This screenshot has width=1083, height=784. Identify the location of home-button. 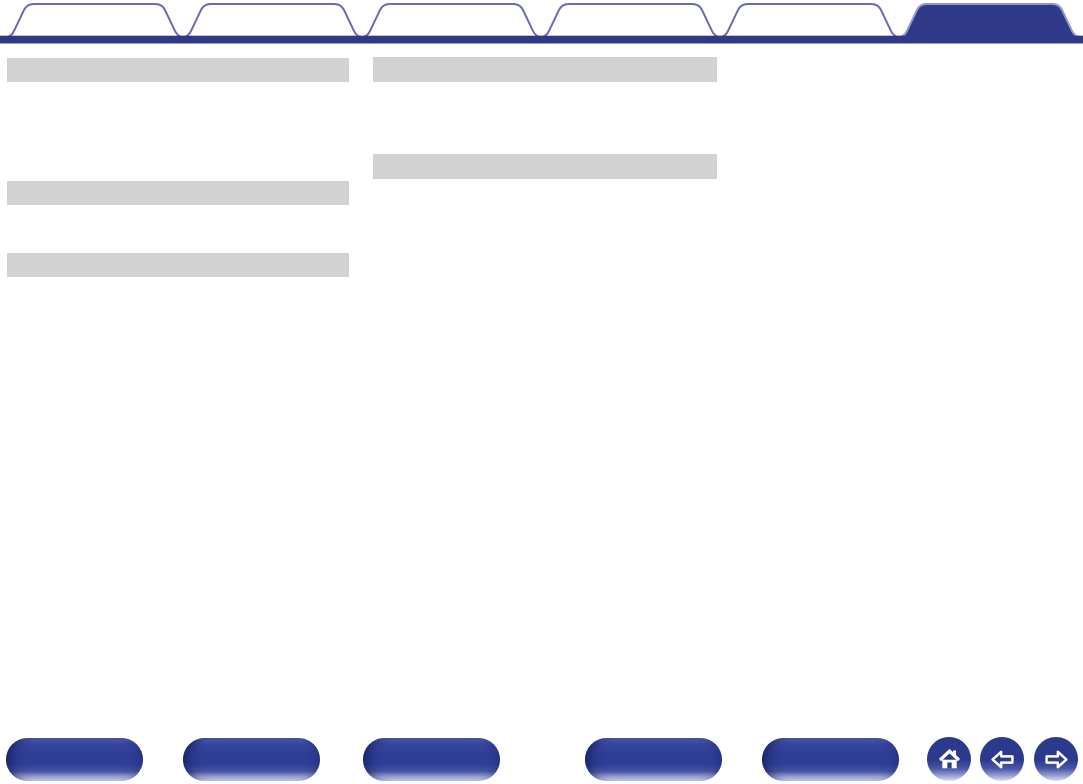
(949, 759).